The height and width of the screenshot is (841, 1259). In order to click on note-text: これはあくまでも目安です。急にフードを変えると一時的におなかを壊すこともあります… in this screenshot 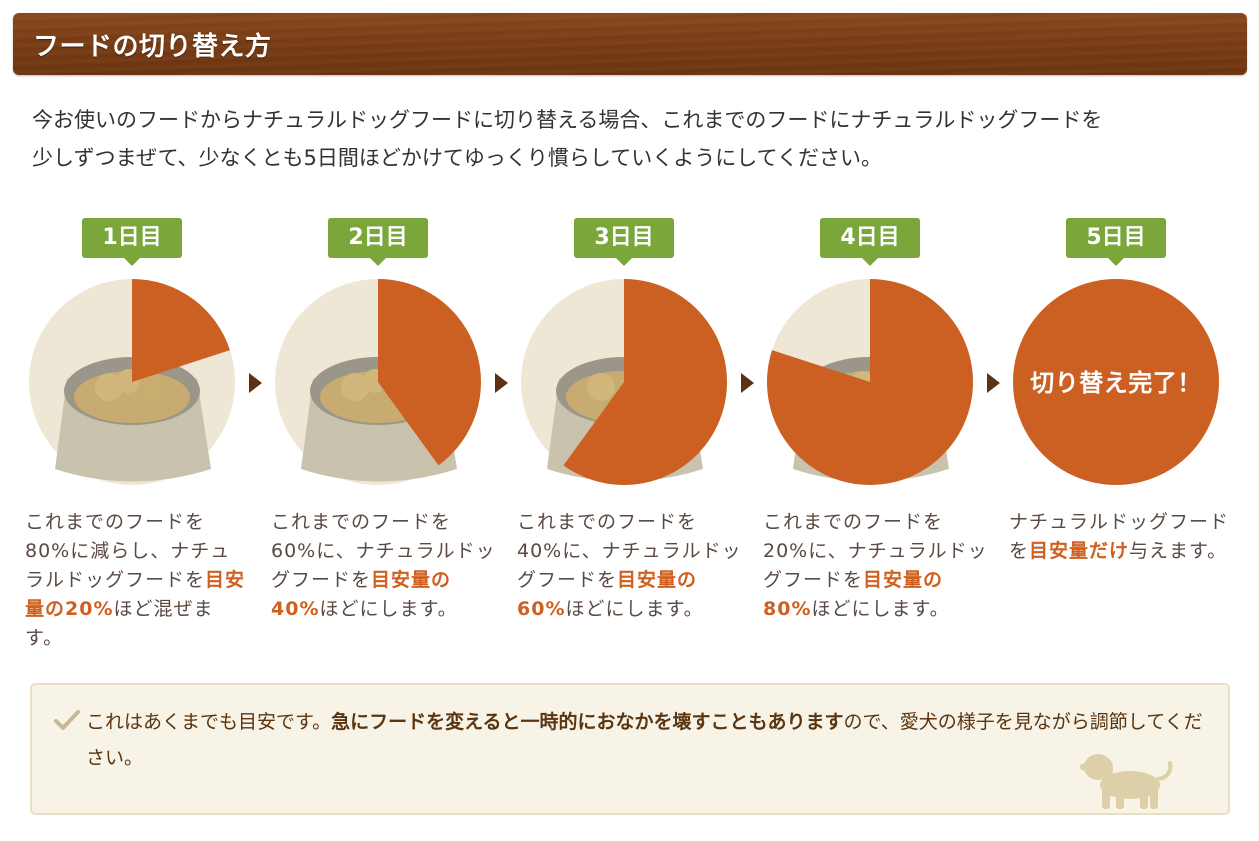, I will do `click(644, 740)`.